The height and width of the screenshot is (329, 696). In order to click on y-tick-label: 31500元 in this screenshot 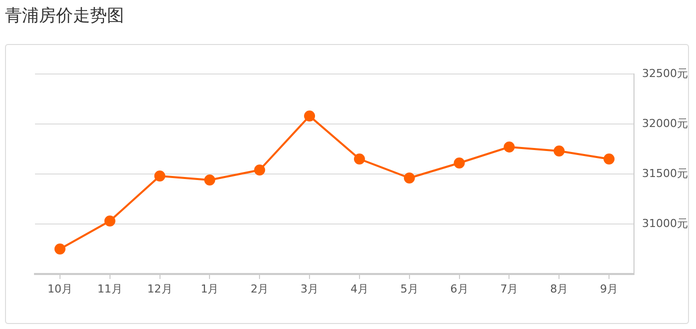, I will do `click(665, 173)`.